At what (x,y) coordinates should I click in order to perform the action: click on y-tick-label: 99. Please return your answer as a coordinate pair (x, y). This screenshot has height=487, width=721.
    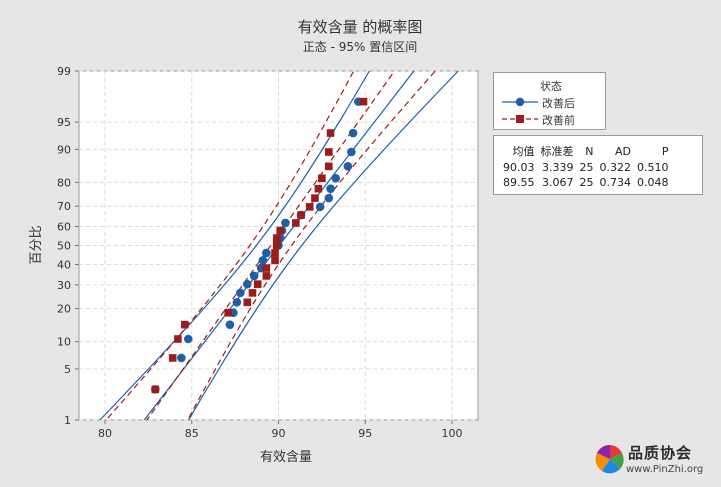
    Looking at the image, I should click on (64, 71).